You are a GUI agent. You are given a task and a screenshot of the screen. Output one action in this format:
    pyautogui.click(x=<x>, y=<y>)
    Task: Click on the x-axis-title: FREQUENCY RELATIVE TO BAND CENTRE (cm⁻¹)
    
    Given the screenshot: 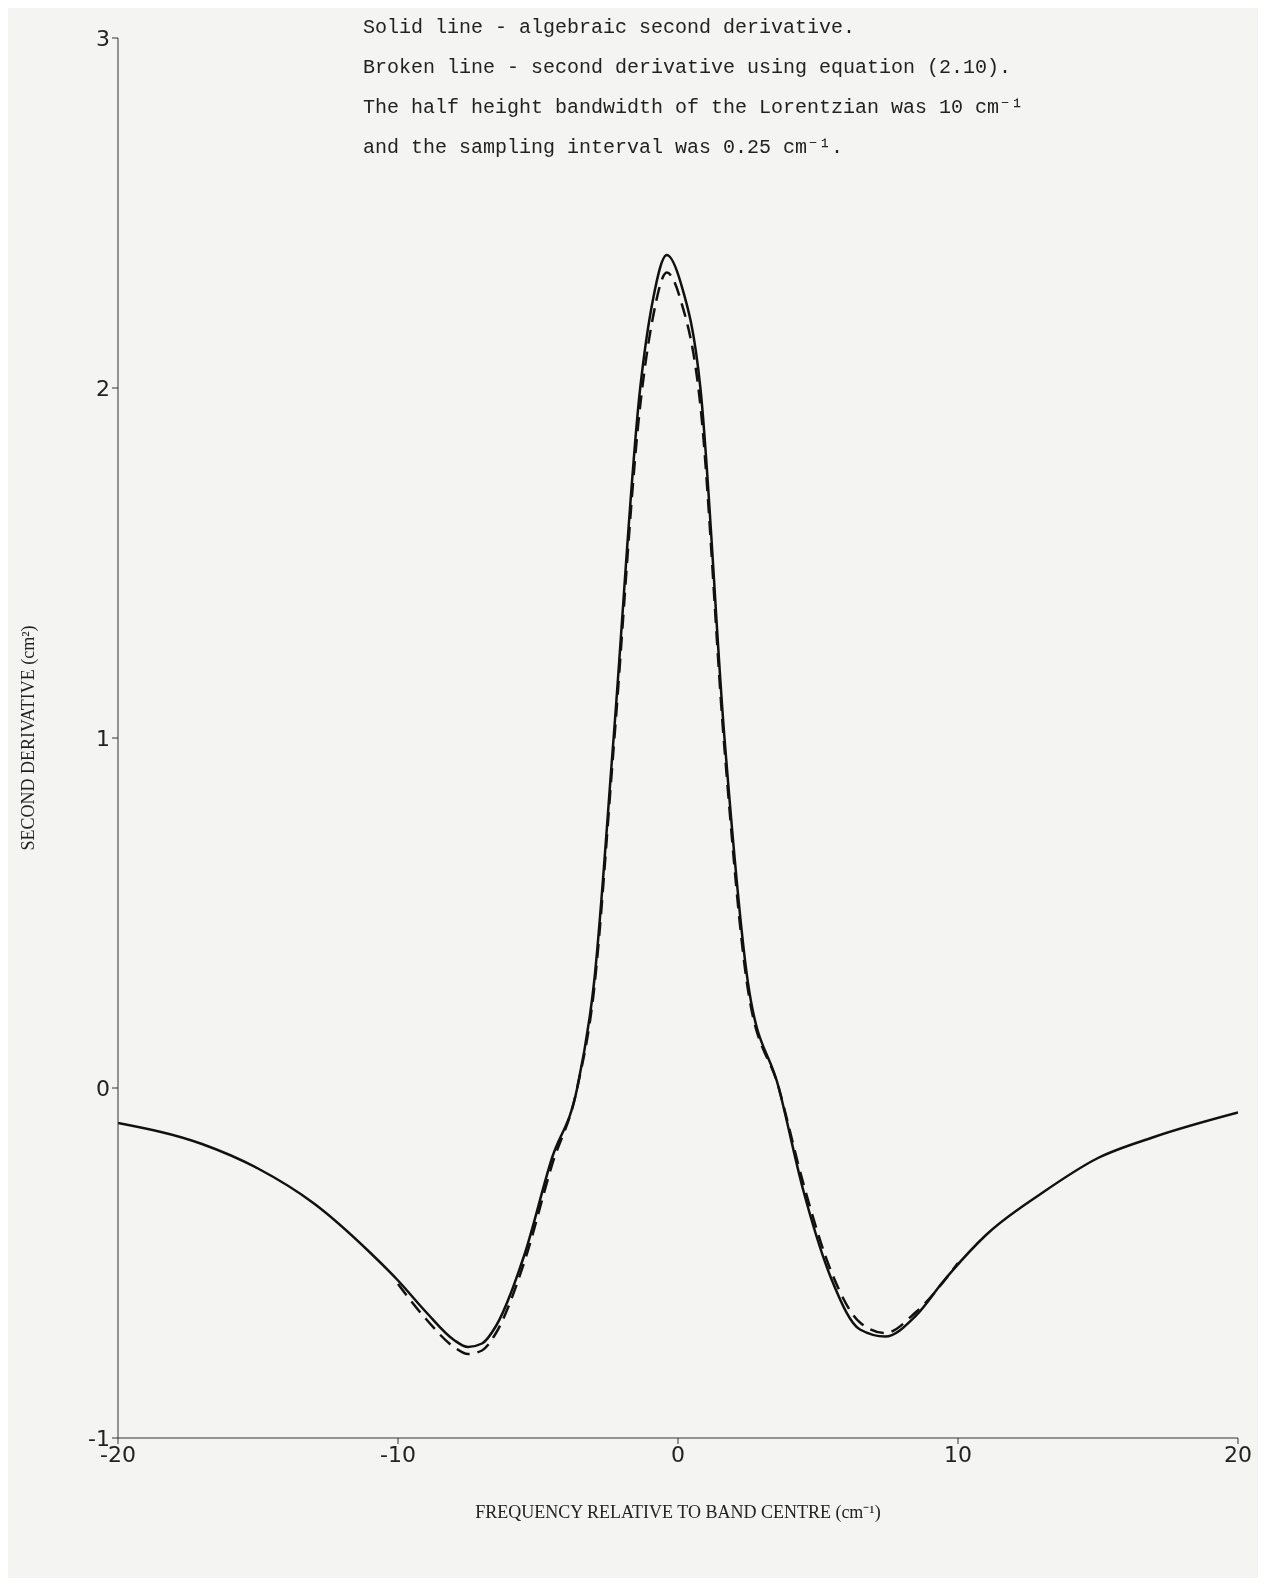 What is the action you would take?
    pyautogui.click(x=678, y=1512)
    